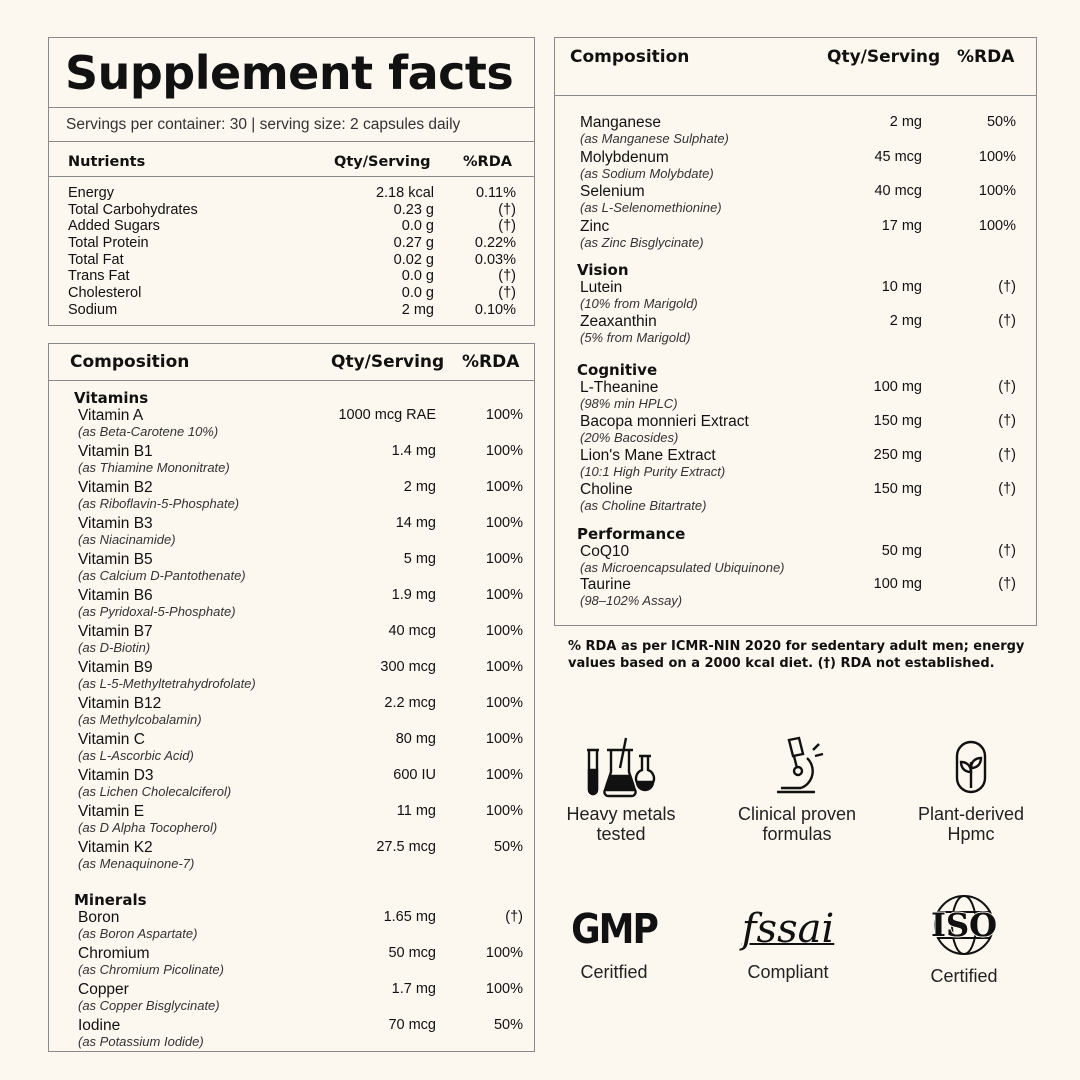  I want to click on nutrient-name: Energy, so click(91, 193).